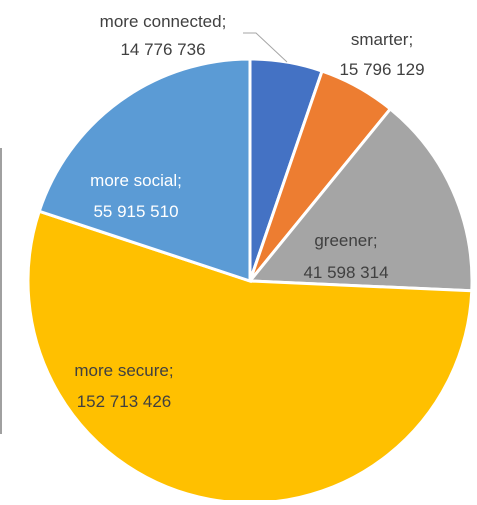 The height and width of the screenshot is (505, 477). Describe the element at coordinates (163, 21) in the screenshot. I see `data-label-more-connected-name: more connected;` at that location.